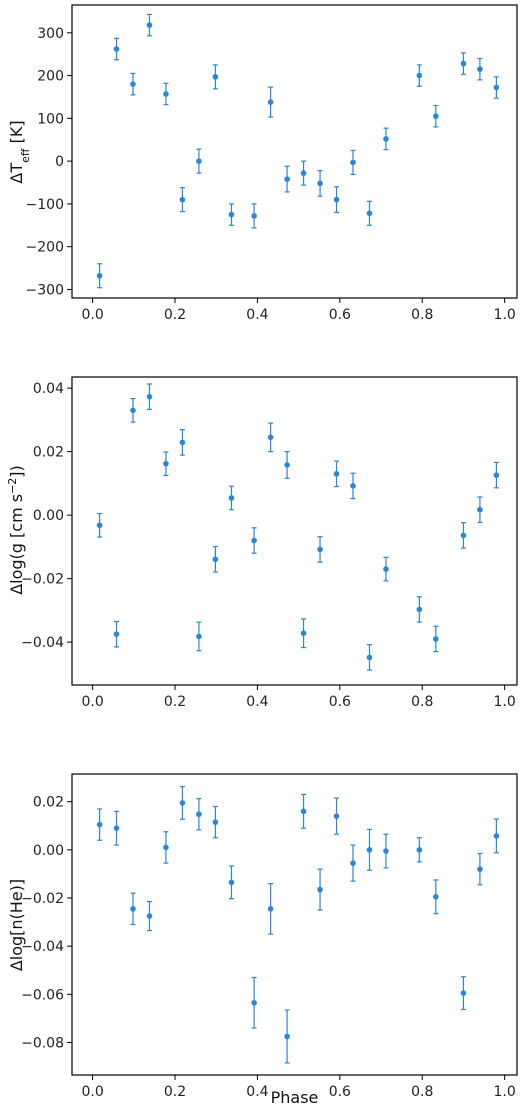  Describe the element at coordinates (295, 1096) in the screenshot. I see `x-axis-title: Phase` at that location.